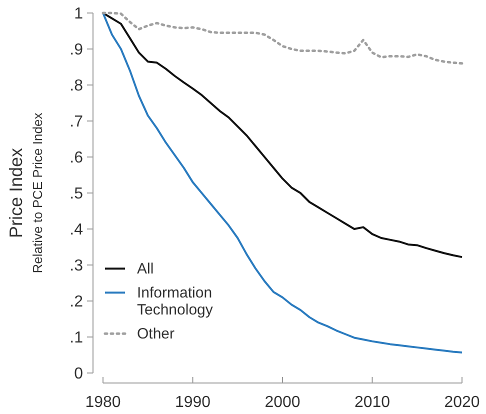 The width and height of the screenshot is (486, 414). Describe the element at coordinates (282, 402) in the screenshot. I see `x-tick-label: 2000` at that location.